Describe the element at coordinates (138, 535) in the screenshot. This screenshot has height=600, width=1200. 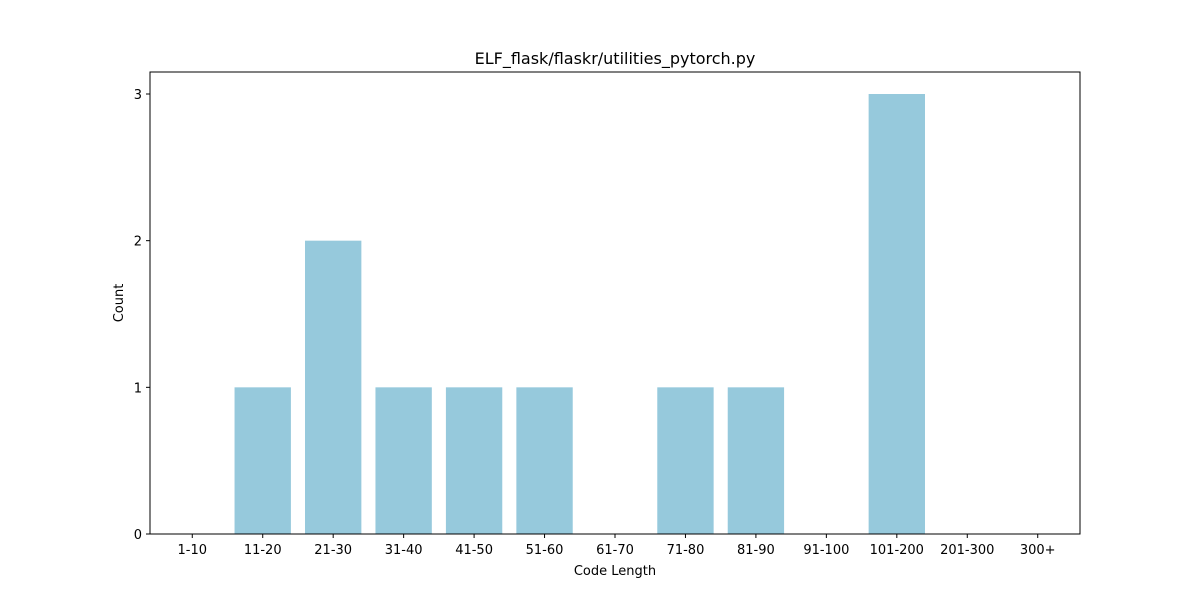
I see `y-tick-label: 0` at that location.